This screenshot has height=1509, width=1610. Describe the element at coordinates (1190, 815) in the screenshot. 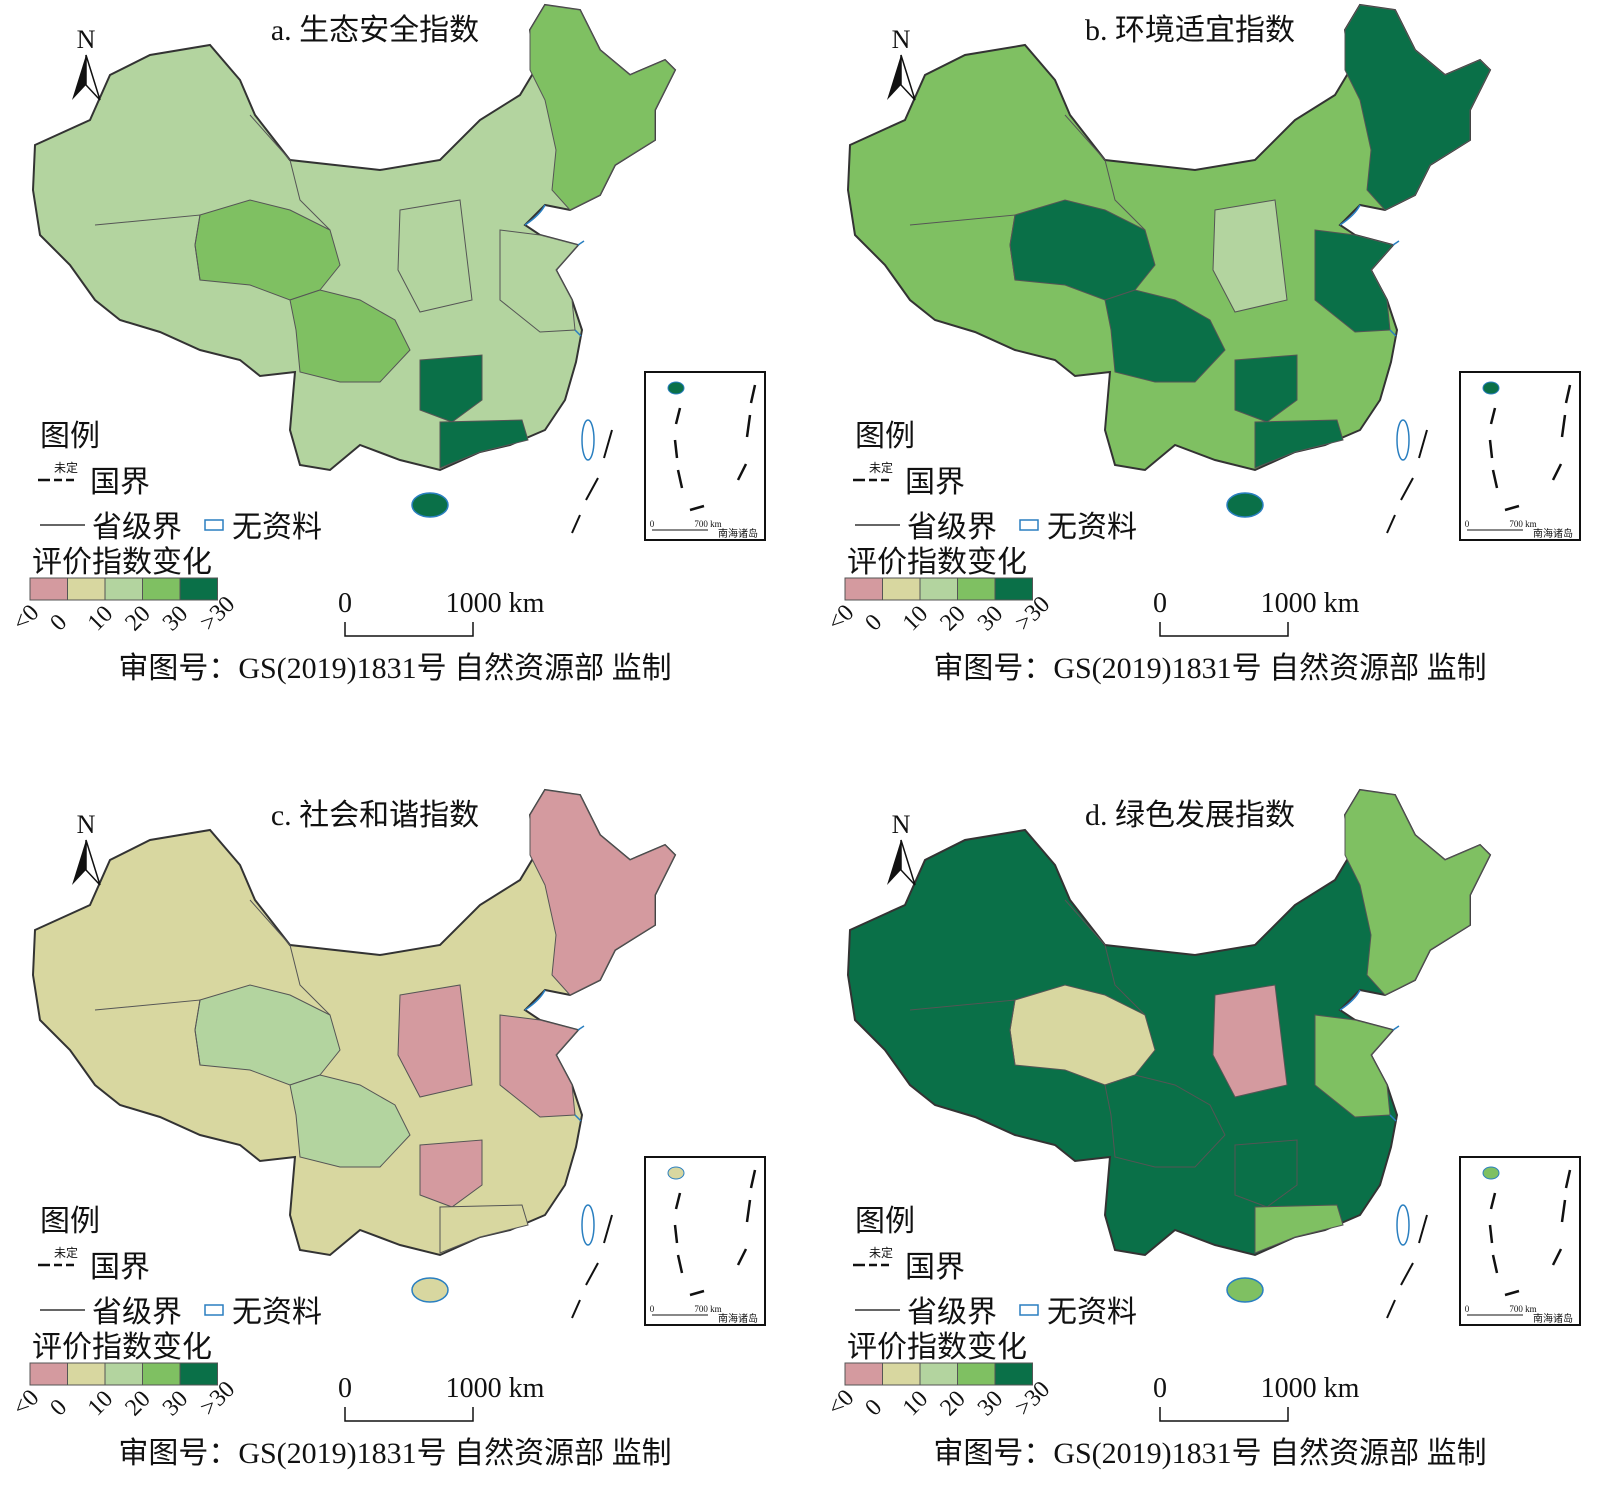

I see `panel-title: d. 绿色发展指数` at that location.